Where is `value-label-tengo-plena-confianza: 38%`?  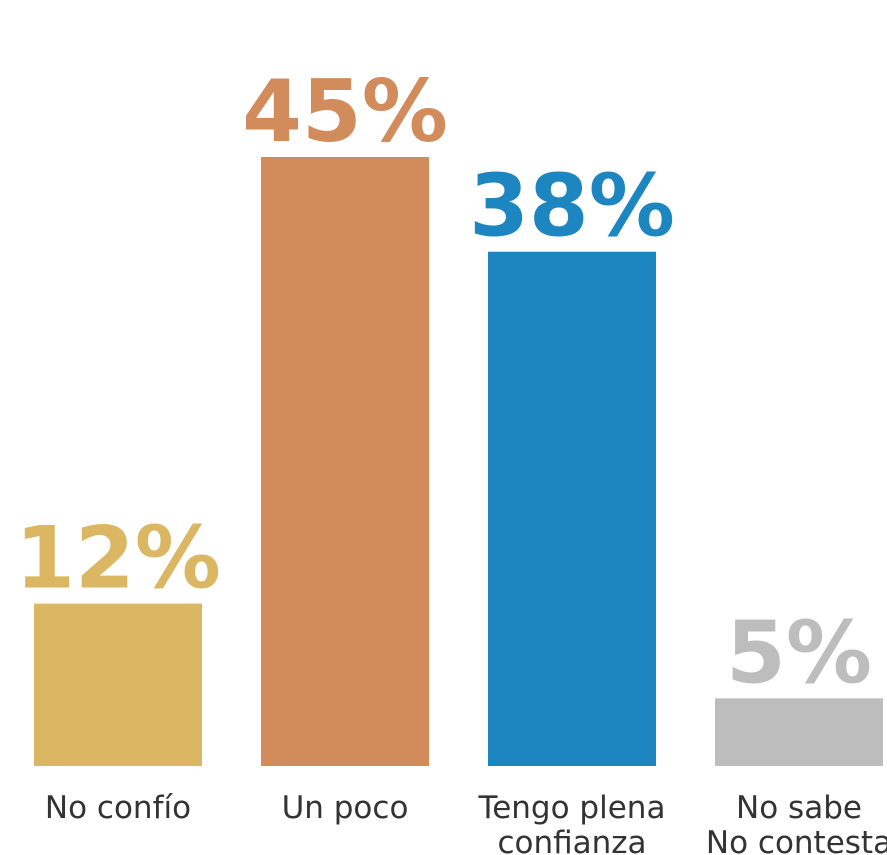
value-label-tengo-plena-confianza: 38% is located at coordinates (572, 207).